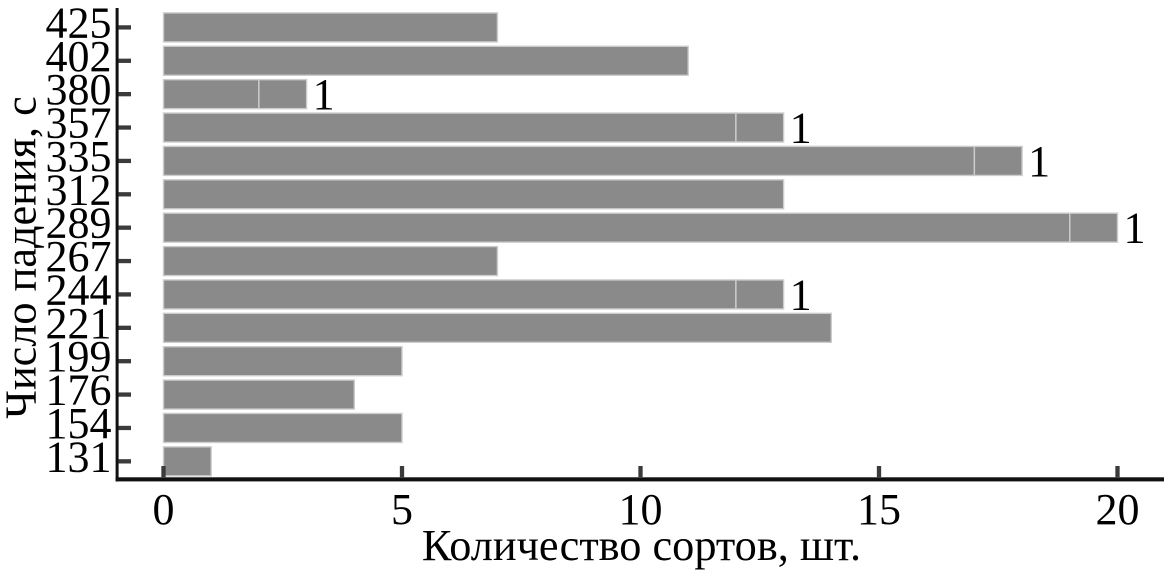 The height and width of the screenshot is (574, 1168). What do you see at coordinates (79, 123) in the screenshot?
I see `svg-text: 357` at bounding box center [79, 123].